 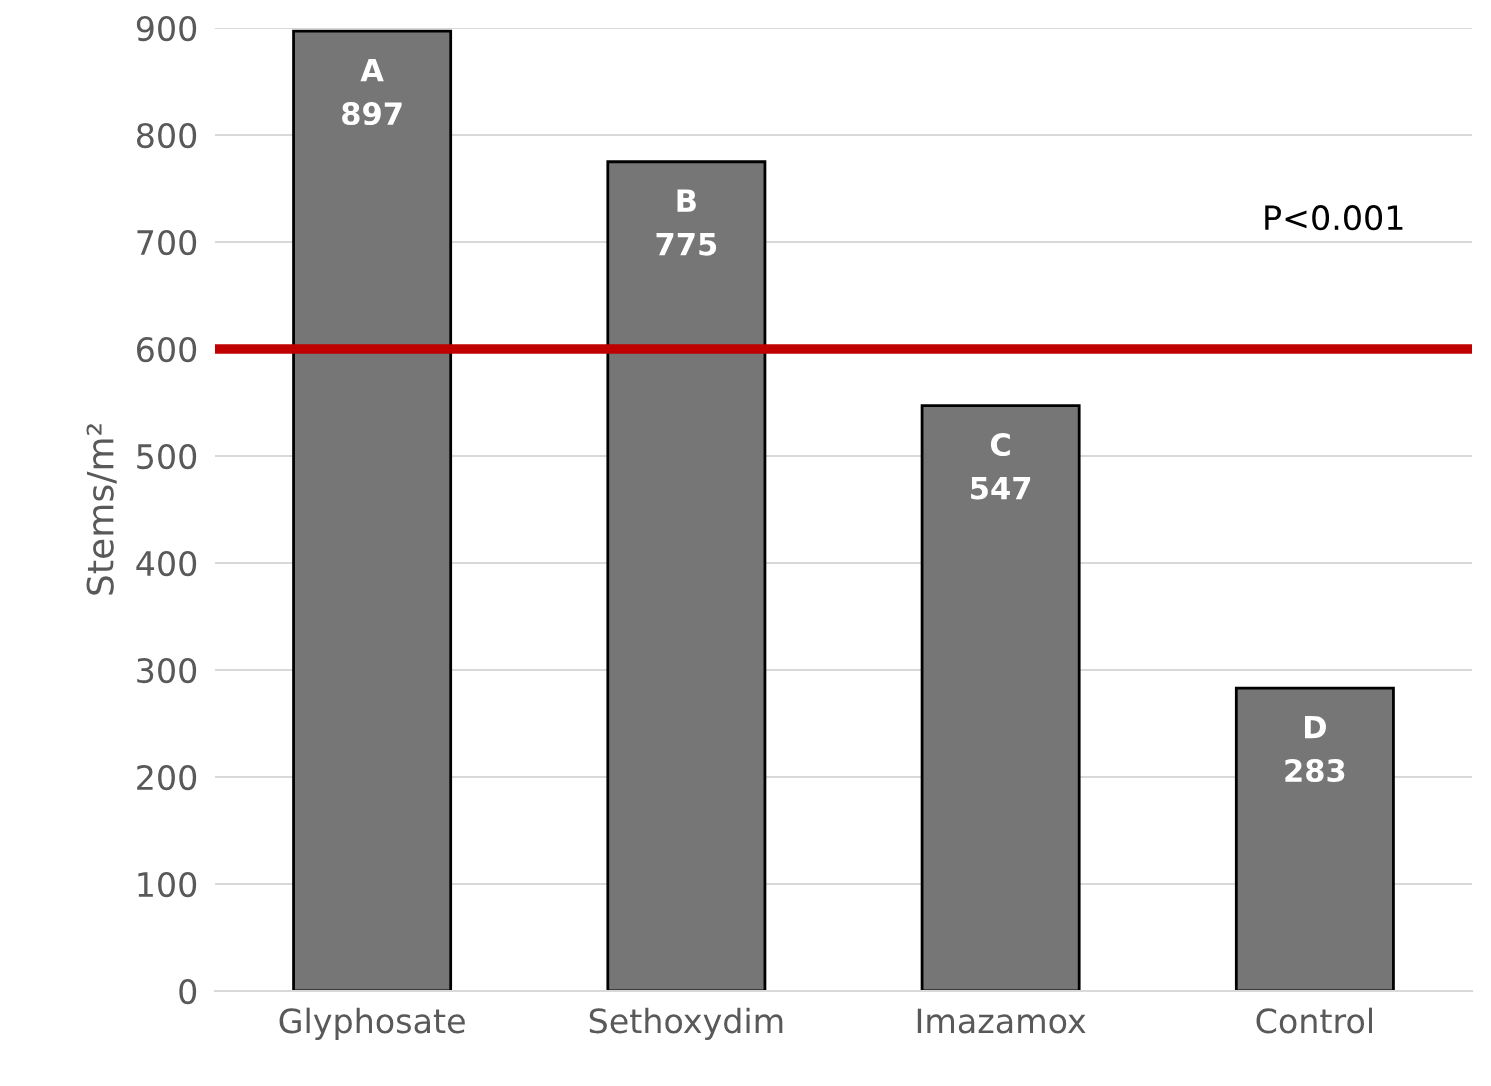 What do you see at coordinates (372, 92) in the screenshot?
I see `data-label: A 897` at bounding box center [372, 92].